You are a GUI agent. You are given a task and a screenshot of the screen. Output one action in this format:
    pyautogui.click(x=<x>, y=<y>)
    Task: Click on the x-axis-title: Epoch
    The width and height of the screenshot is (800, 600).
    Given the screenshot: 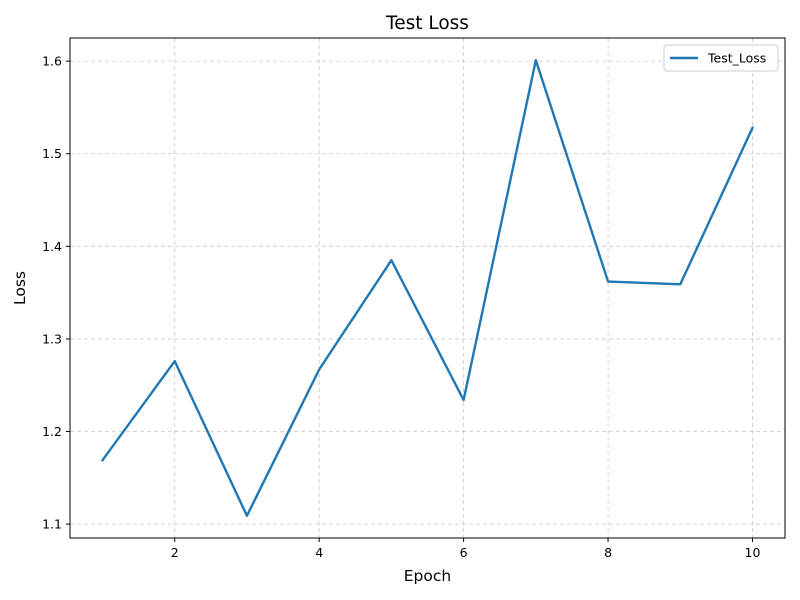 What is the action you would take?
    pyautogui.click(x=427, y=576)
    